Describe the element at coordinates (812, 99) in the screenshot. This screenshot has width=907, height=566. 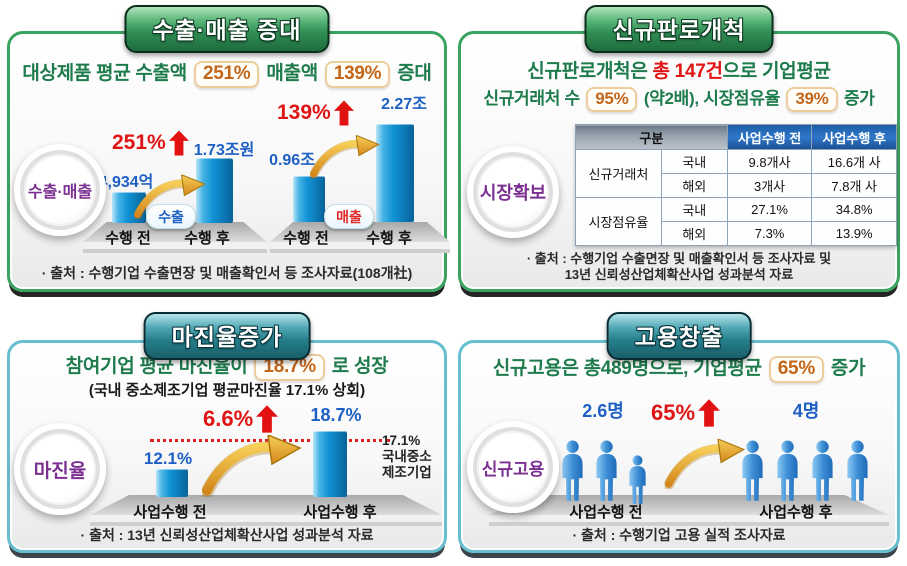
I see `value-chip-share-increase: 39%` at that location.